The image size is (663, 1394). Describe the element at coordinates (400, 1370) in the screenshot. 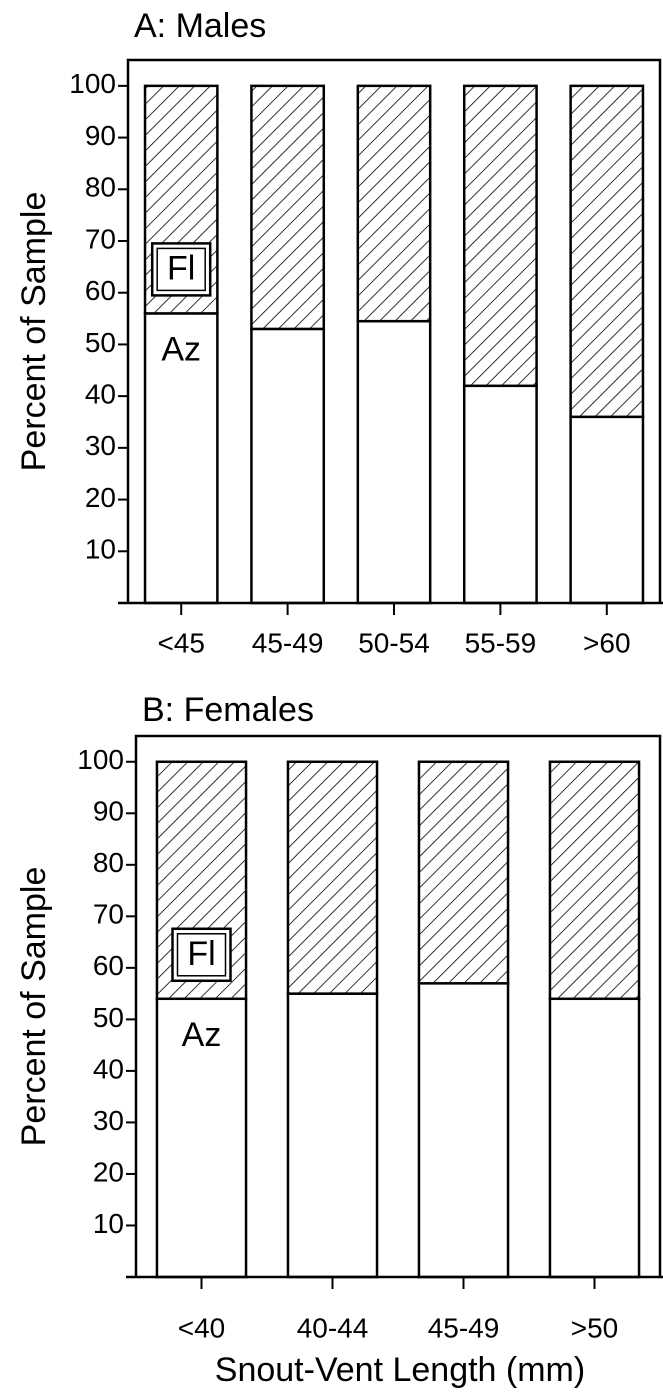

I see `x-axis-label: Snout-Vent Length (mm)` at that location.